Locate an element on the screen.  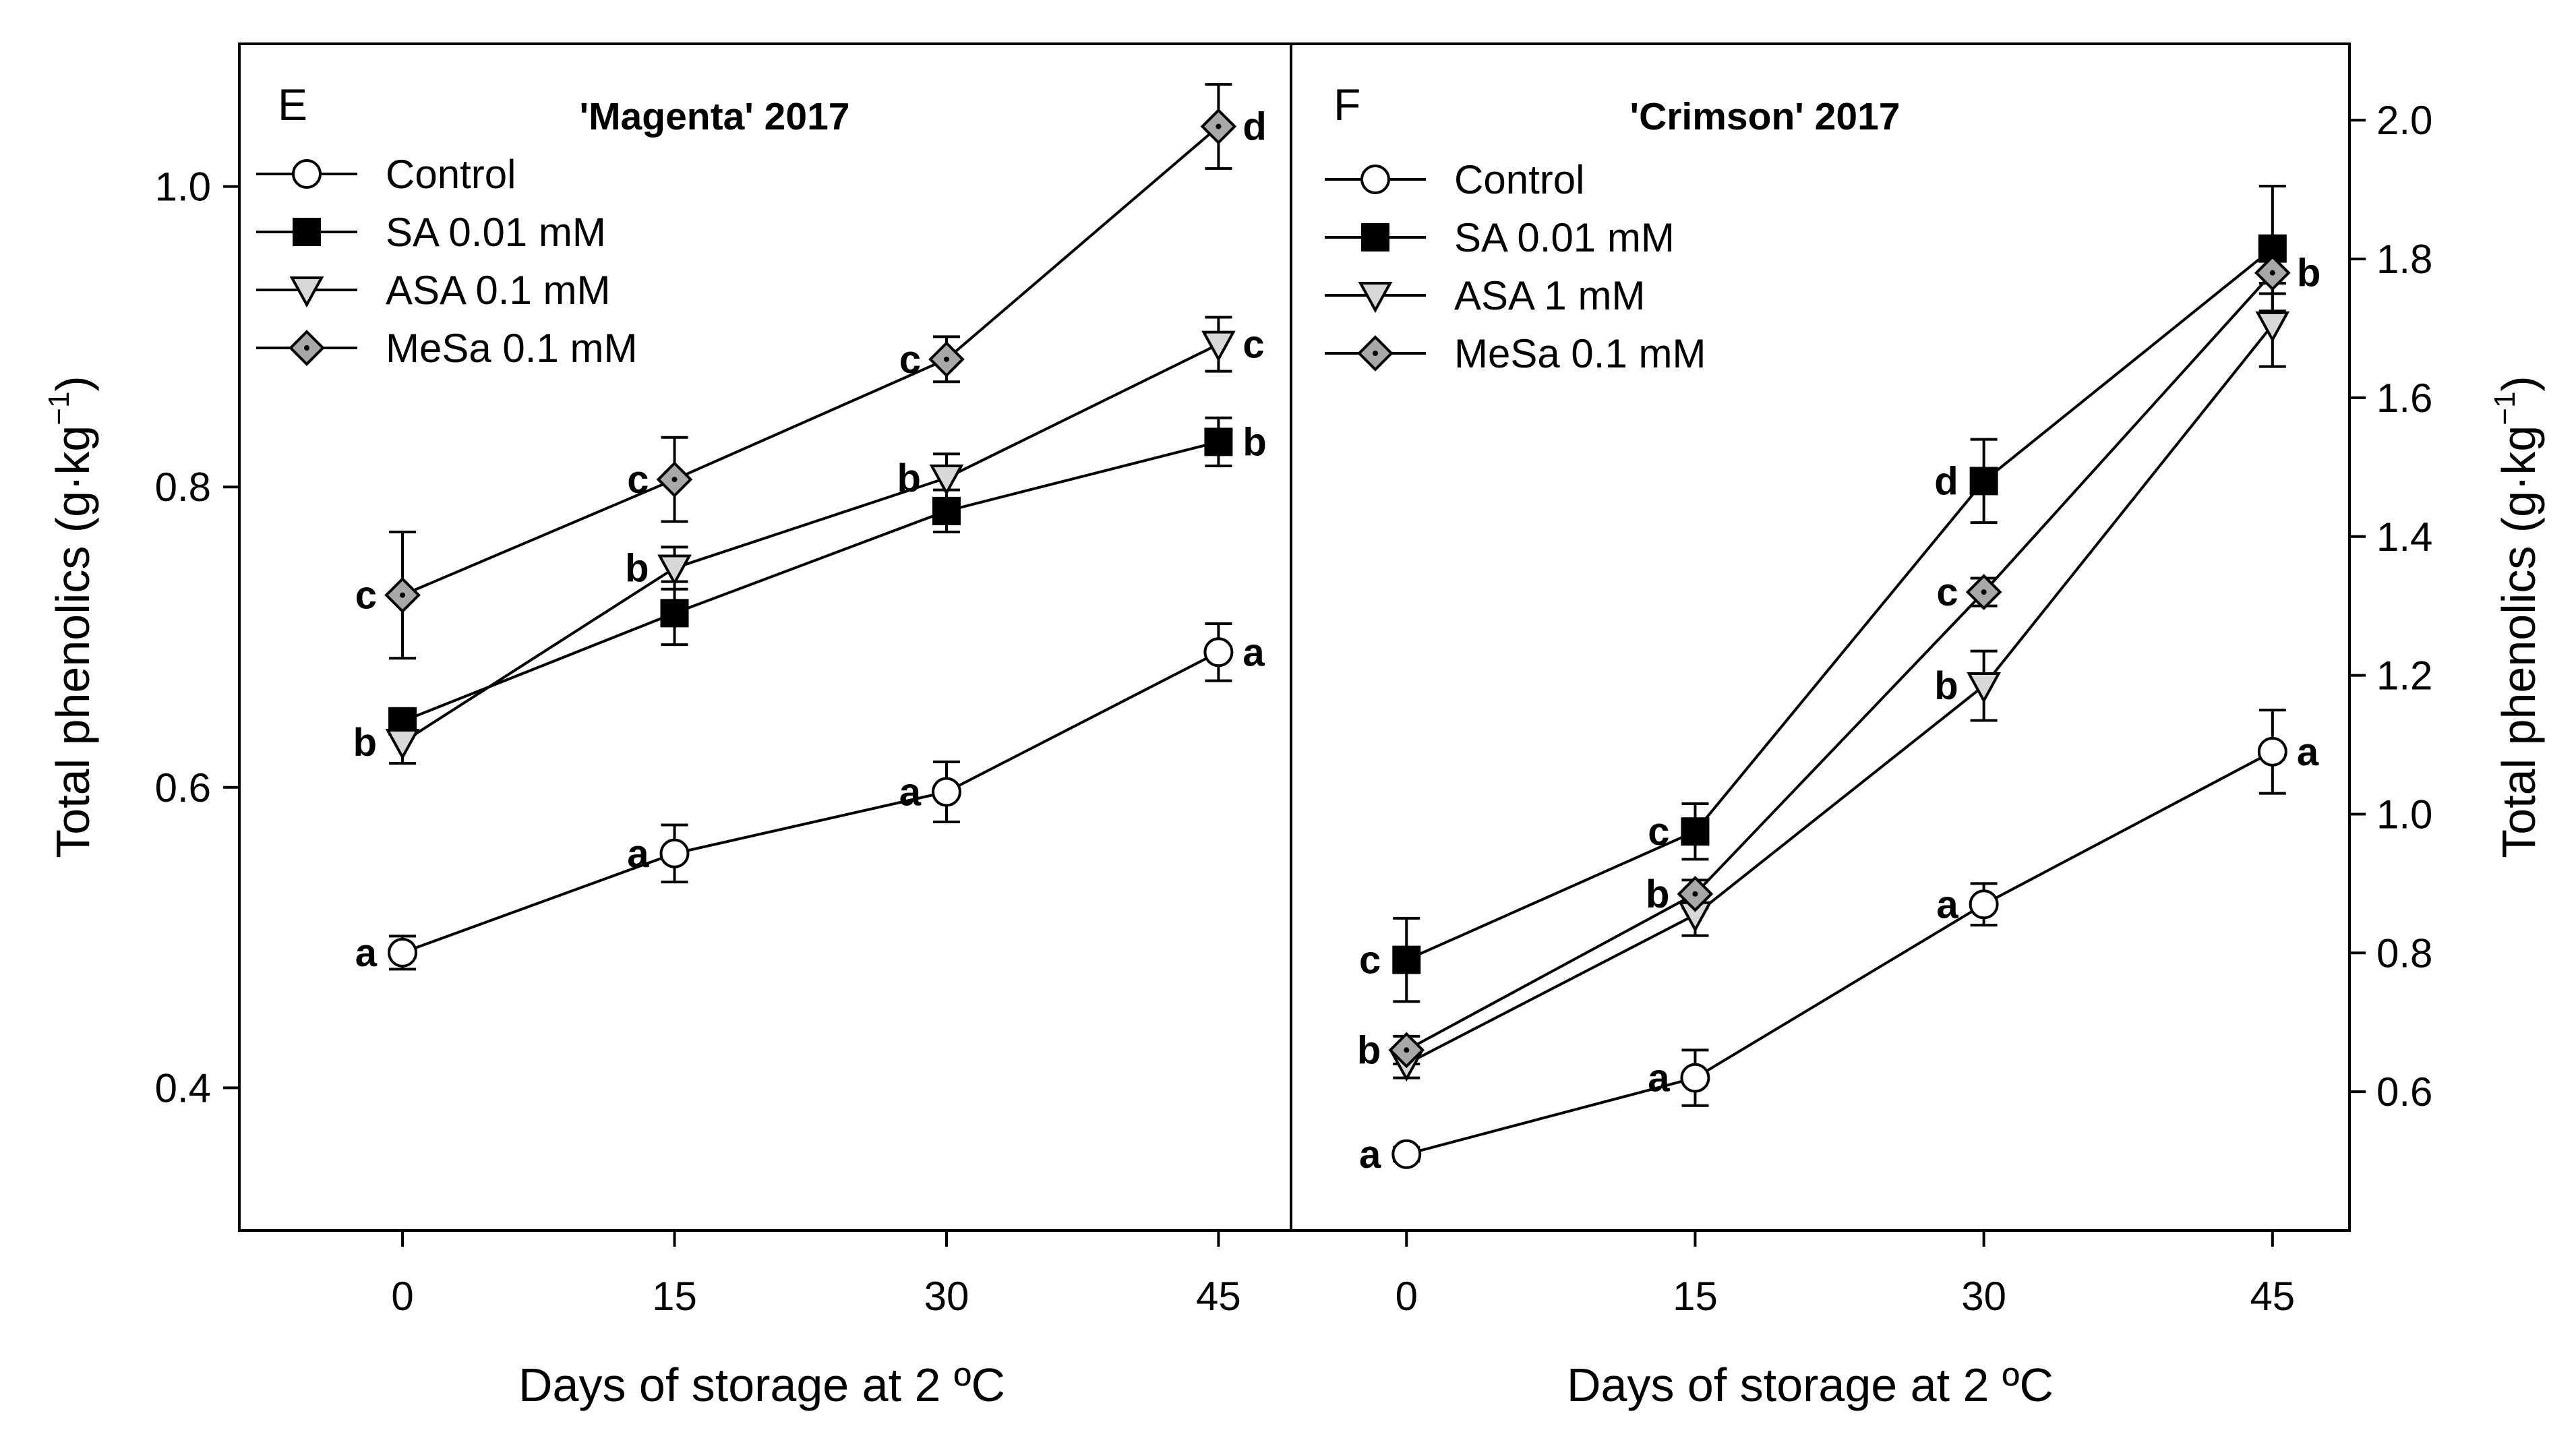
panel-f-significance-letter-sa-0-01-mm: c is located at coordinates (1659, 832).